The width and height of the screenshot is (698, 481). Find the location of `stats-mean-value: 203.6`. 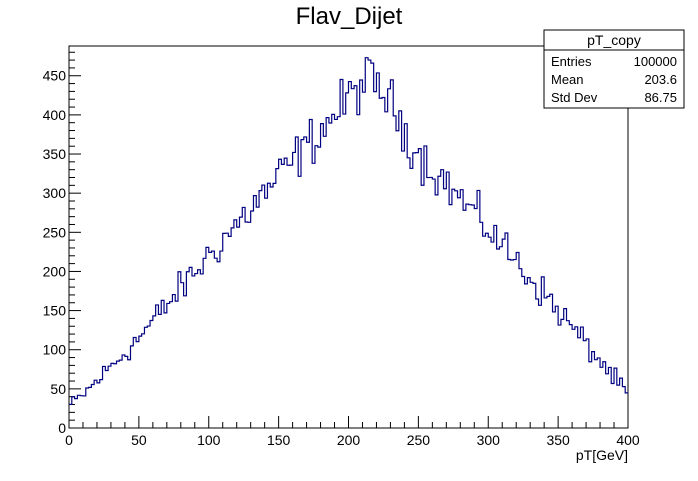

stats-mean-value: 203.6 is located at coordinates (660, 79).